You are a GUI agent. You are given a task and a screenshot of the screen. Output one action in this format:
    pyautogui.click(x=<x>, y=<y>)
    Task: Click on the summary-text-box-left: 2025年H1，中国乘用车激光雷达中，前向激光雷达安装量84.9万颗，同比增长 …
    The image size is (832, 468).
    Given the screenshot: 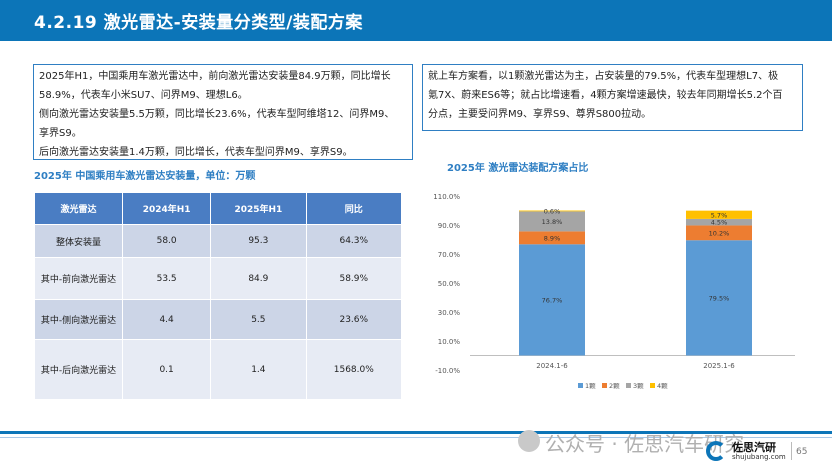 What is the action you would take?
    pyautogui.click(x=223, y=112)
    